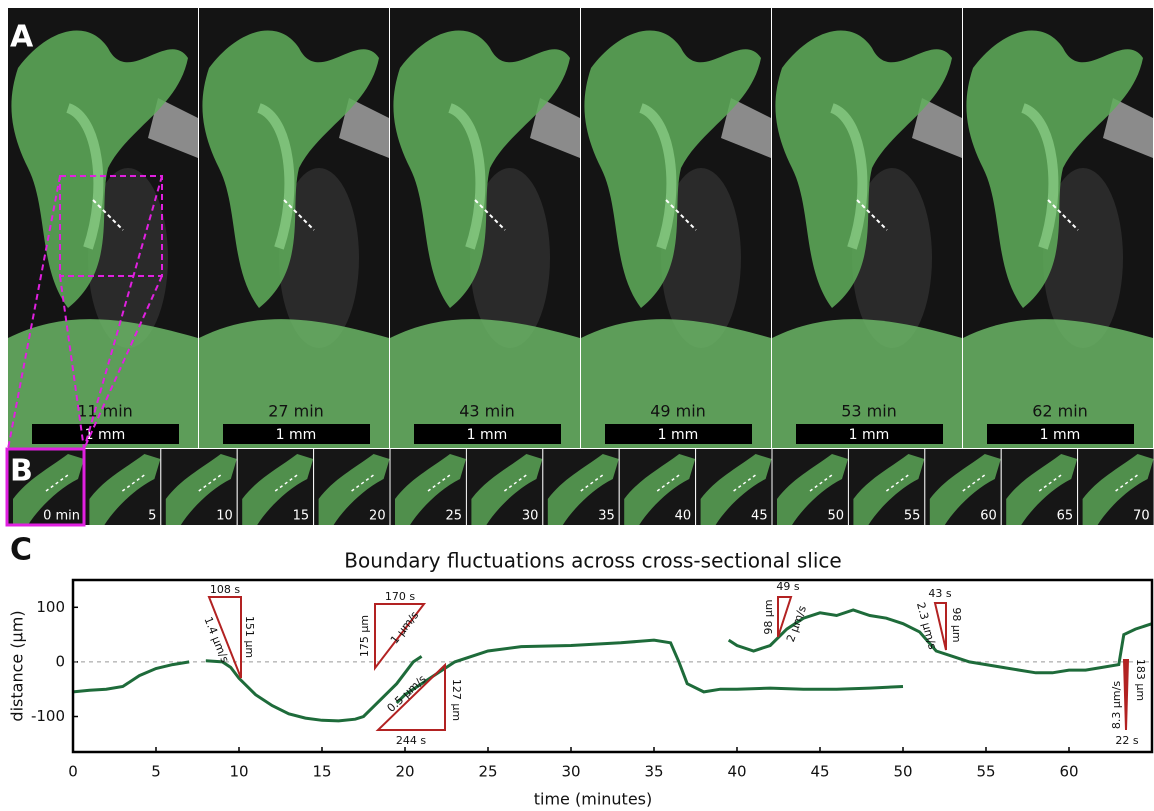  Describe the element at coordinates (939, 593) in the screenshot. I see `annotation: 43 s` at that location.